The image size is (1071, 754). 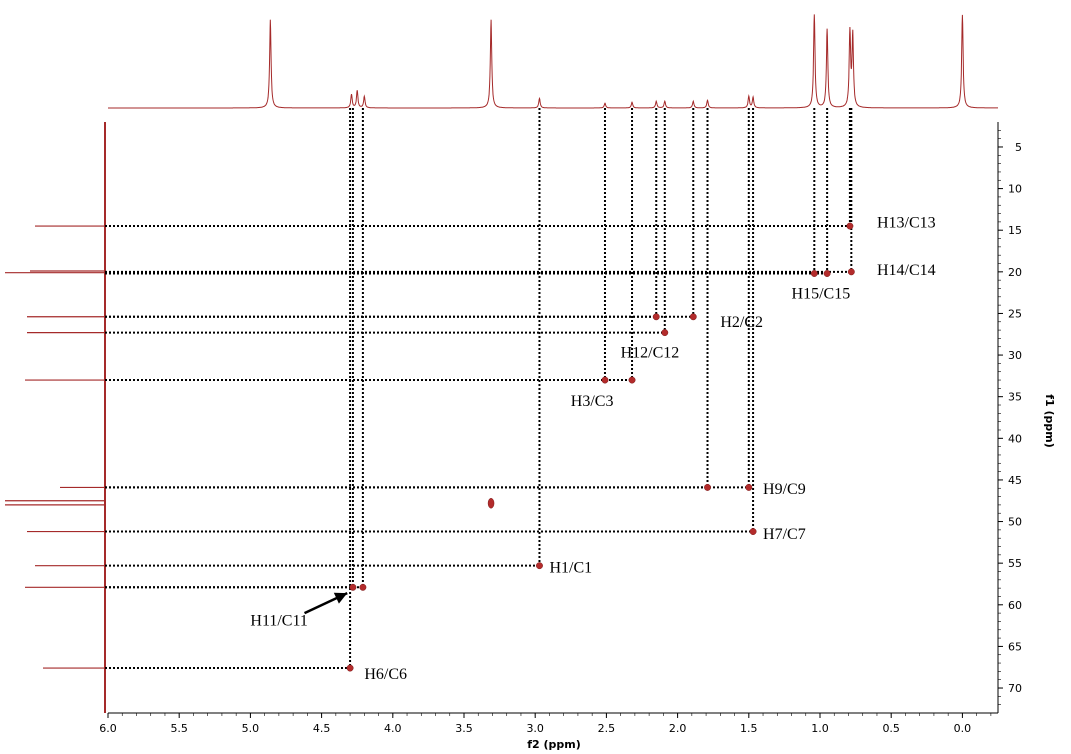 I want to click on y-axis-title: f1 (ppm), so click(x=1049, y=421).